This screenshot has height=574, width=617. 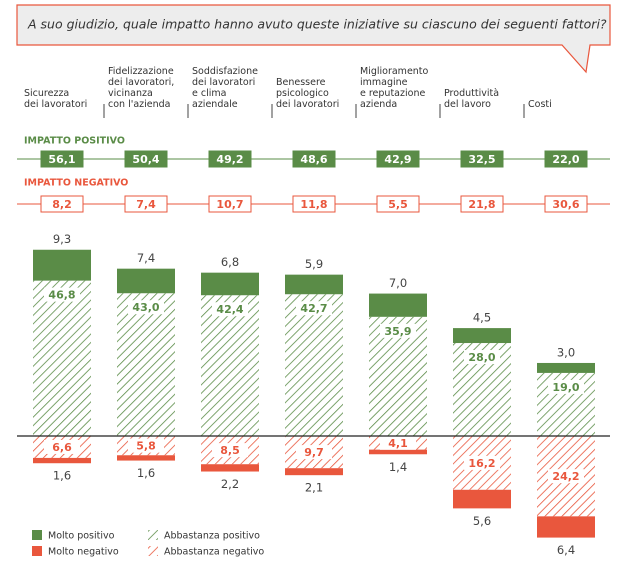 I want to click on total-label: 56,1, so click(x=61, y=159).